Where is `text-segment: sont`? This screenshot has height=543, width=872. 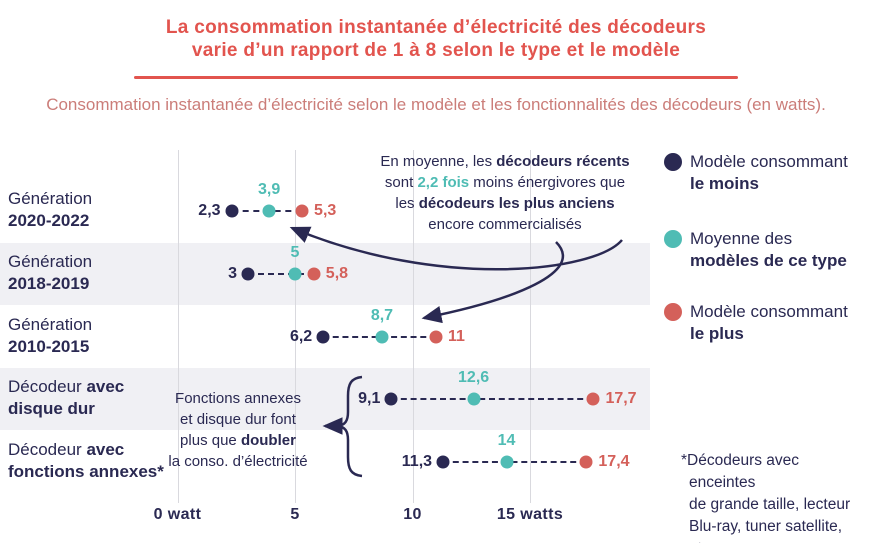
text-segment: sont is located at coordinates (401, 182).